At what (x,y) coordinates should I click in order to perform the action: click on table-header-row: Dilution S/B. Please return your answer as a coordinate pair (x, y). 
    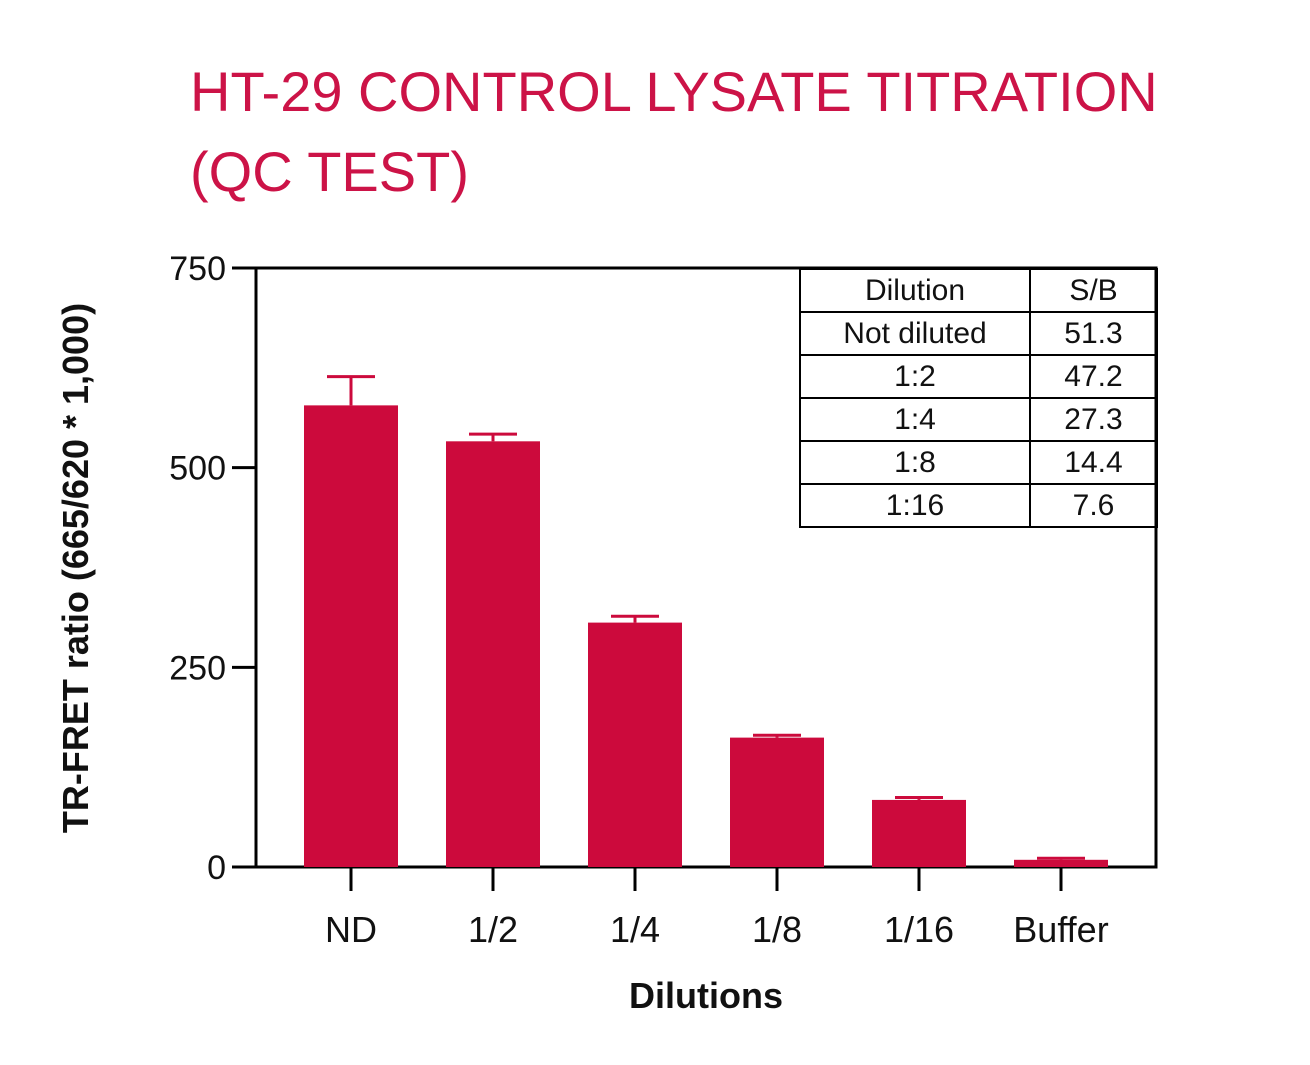
    Looking at the image, I should click on (978, 290).